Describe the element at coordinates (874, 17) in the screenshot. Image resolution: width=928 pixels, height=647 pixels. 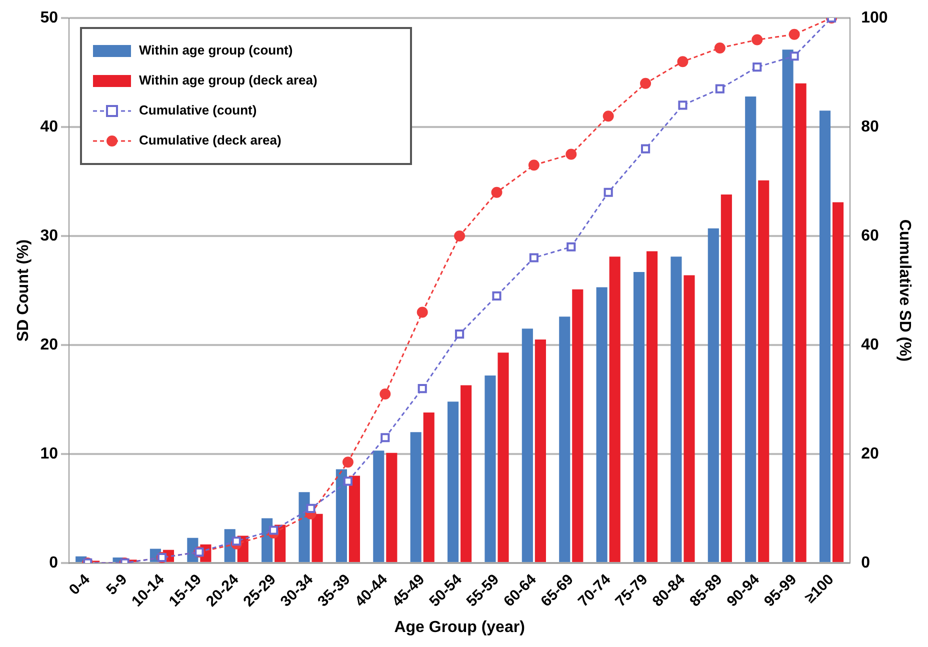
I see `y2-tick-label: 100` at that location.